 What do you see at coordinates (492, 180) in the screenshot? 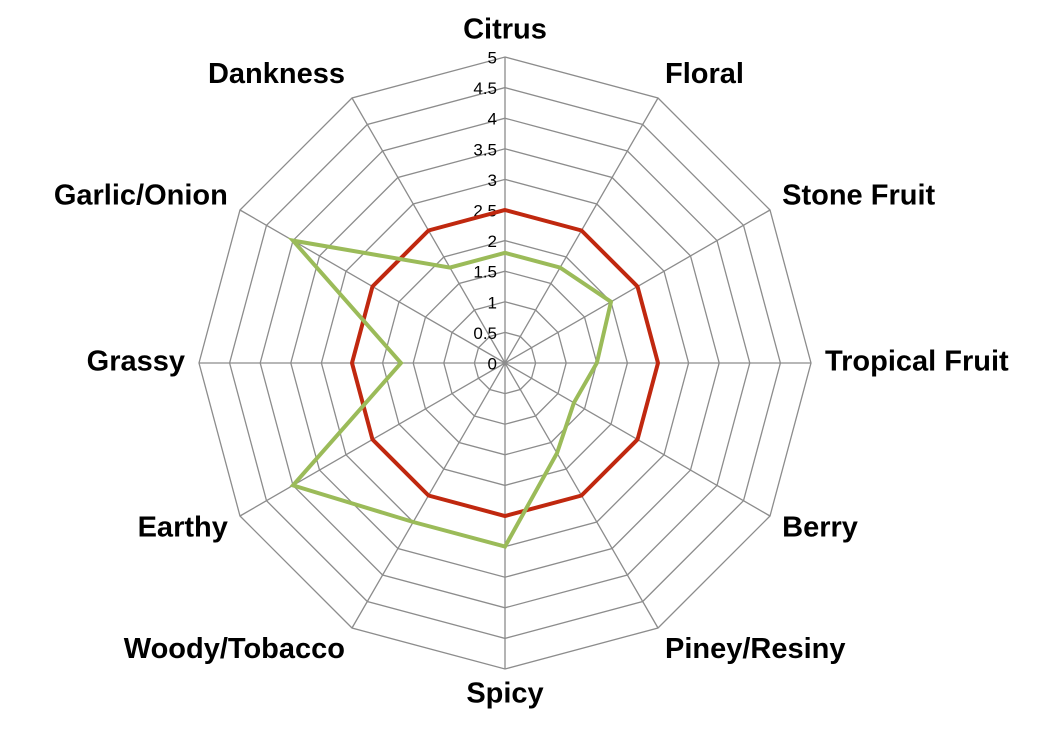
I see `y-tick-label: 3` at bounding box center [492, 180].